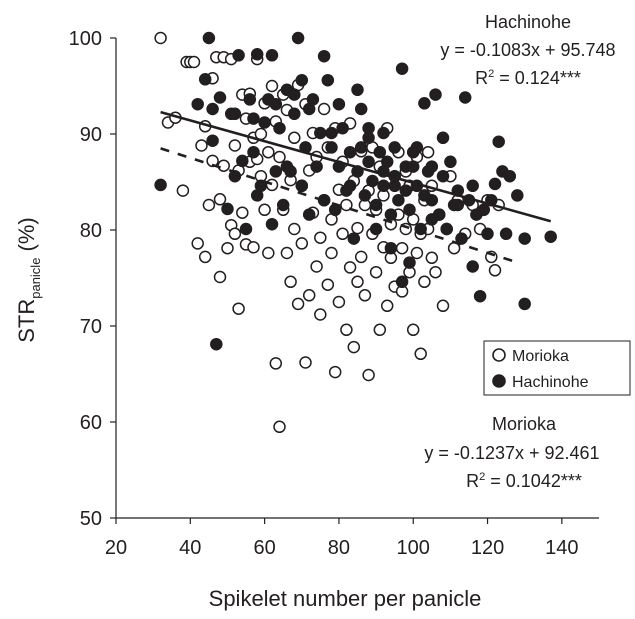  Describe the element at coordinates (487, 548) in the screenshot. I see `x-tick-label: 120` at that location.